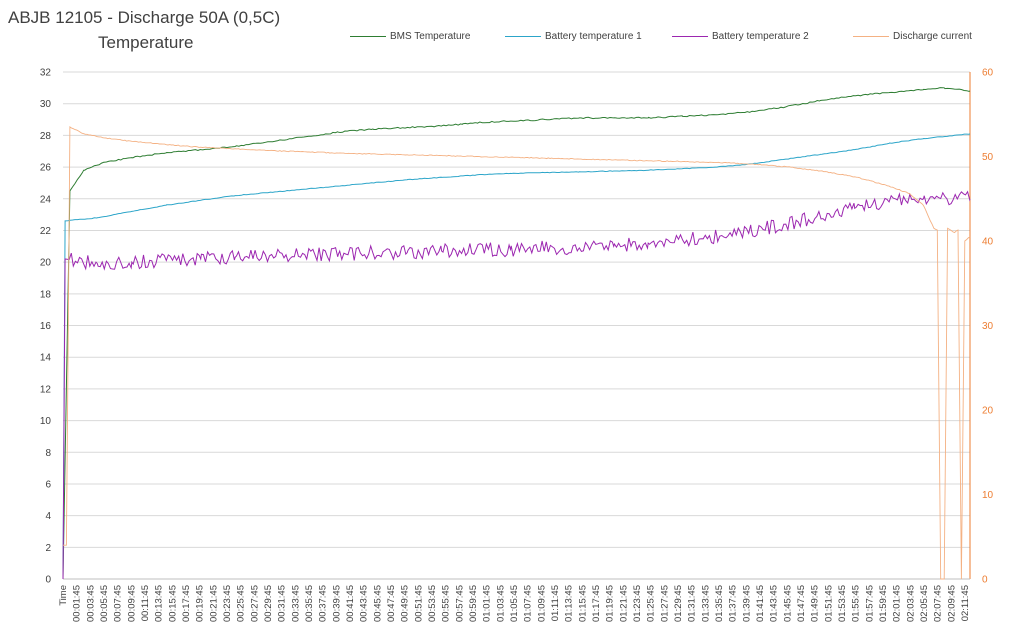  I want to click on y-left-tick-label: 22, so click(46, 231).